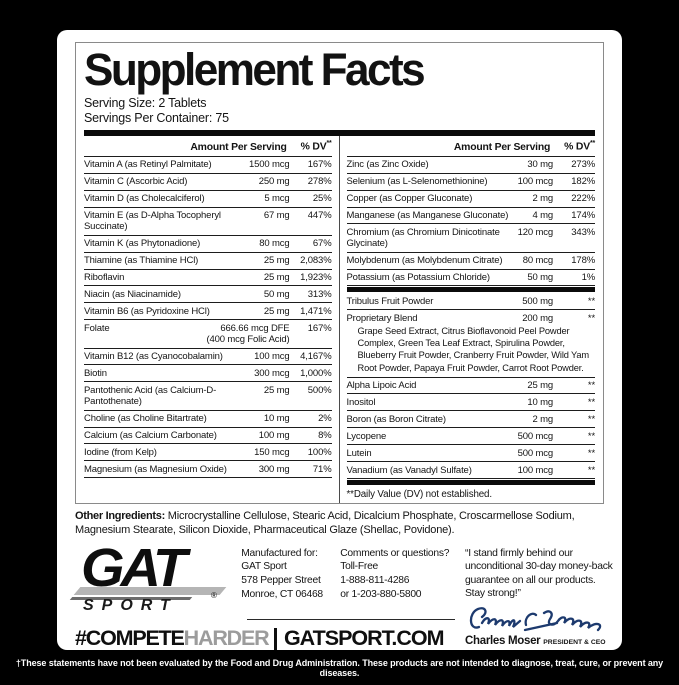 The height and width of the screenshot is (685, 679). Describe the element at coordinates (269, 165) in the screenshot. I see `ingredient-amount: 1500 mcg` at that location.